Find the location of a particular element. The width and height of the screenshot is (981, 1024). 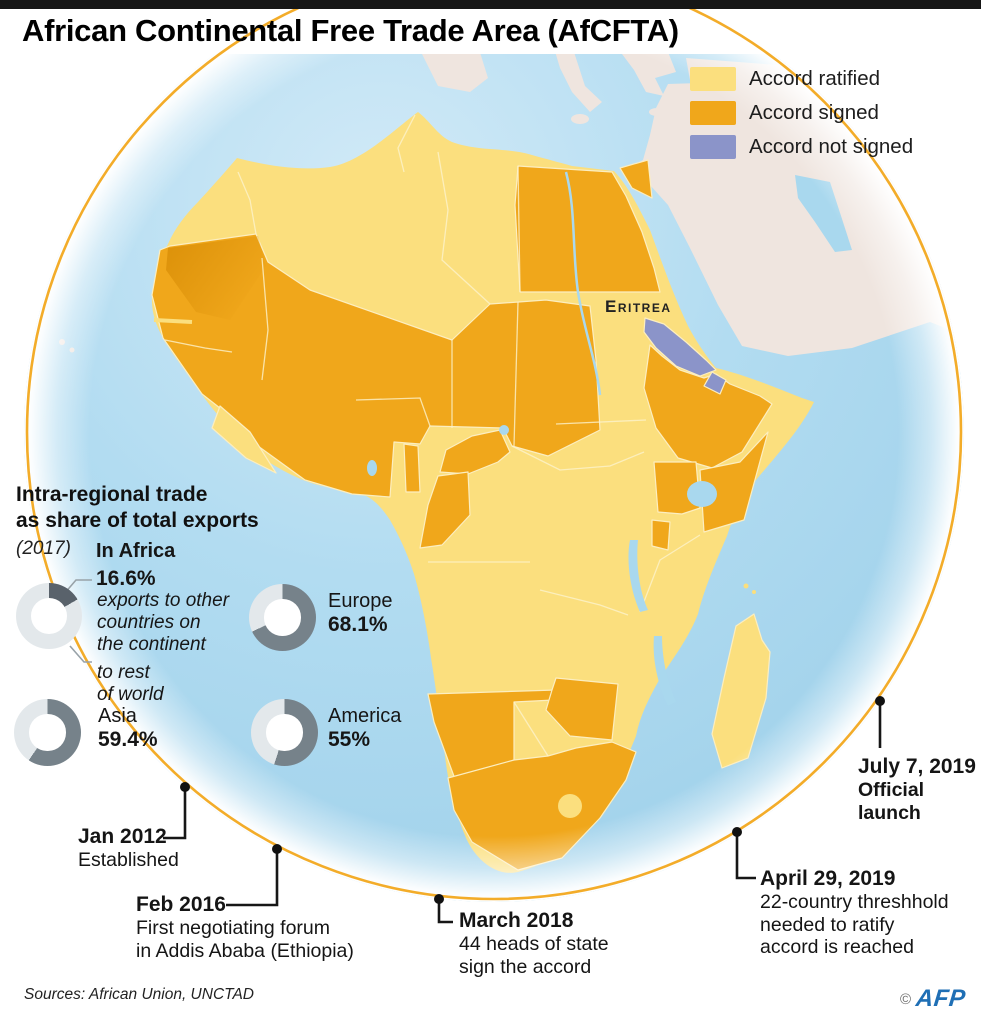

copyright-icon: © is located at coordinates (906, 999).